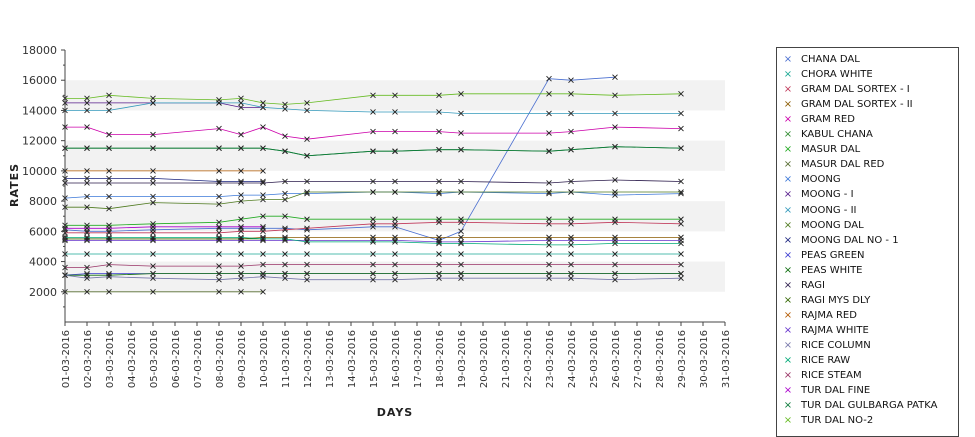 This screenshot has width=975, height=437. I want to click on x-tick-label: 17-03-2016, so click(418, 359).